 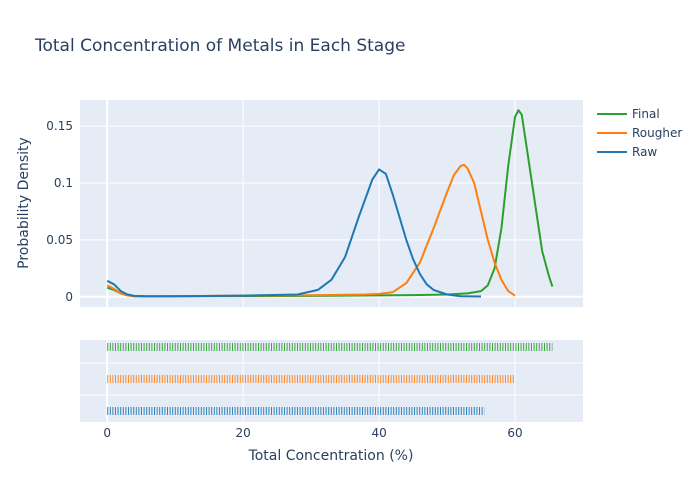 I want to click on x-tick-label: 40, so click(x=378, y=433).